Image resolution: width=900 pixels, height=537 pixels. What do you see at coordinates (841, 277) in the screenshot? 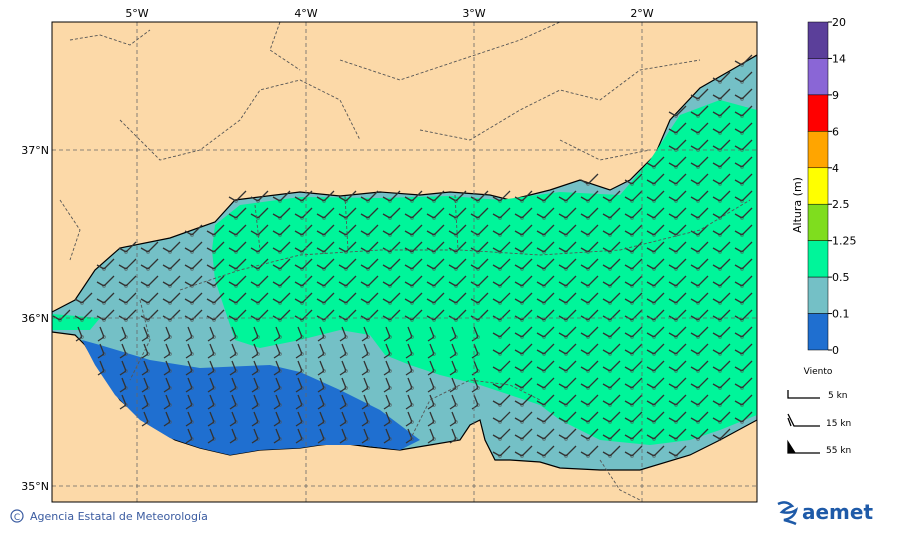
I see `colorbar-label: 0.5` at bounding box center [841, 277].